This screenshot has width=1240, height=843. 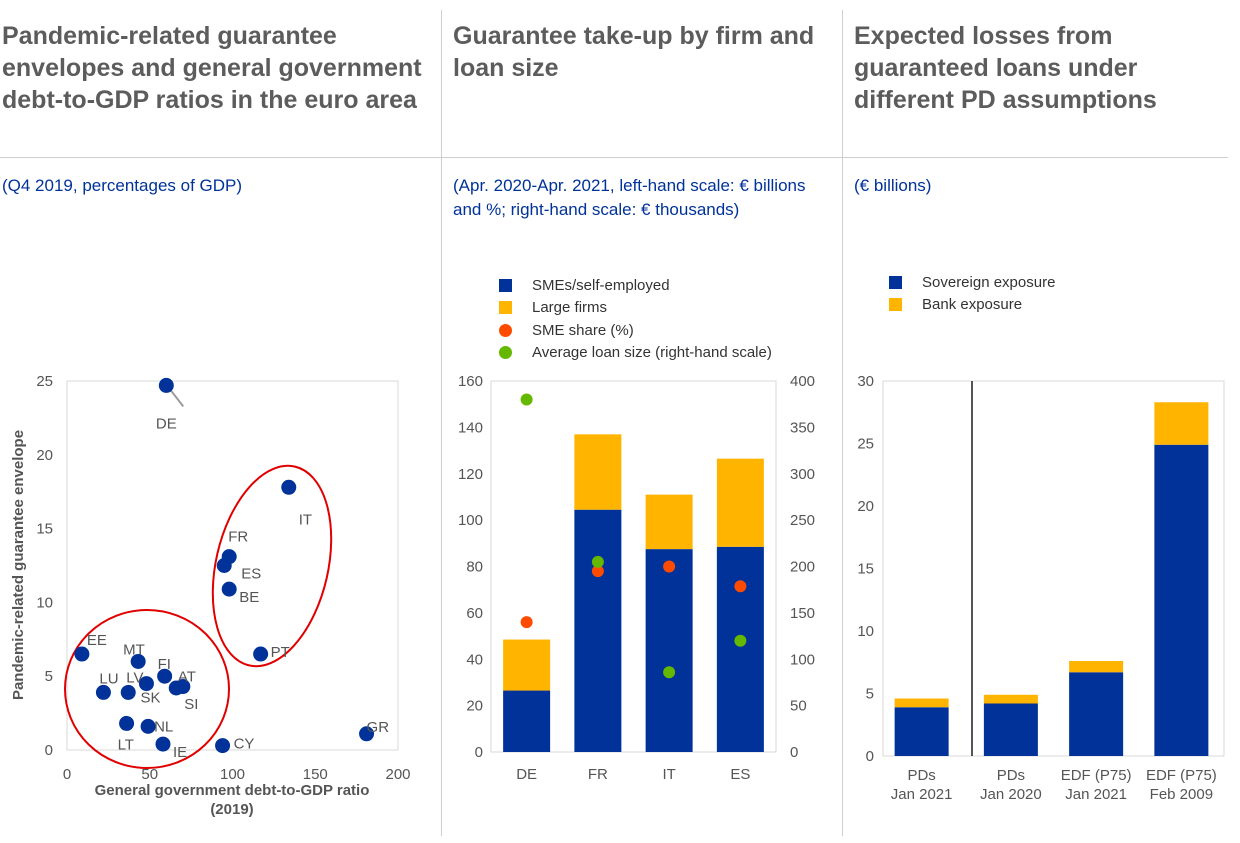 What do you see at coordinates (97, 640) in the screenshot?
I see `point-label-EE: EE` at bounding box center [97, 640].